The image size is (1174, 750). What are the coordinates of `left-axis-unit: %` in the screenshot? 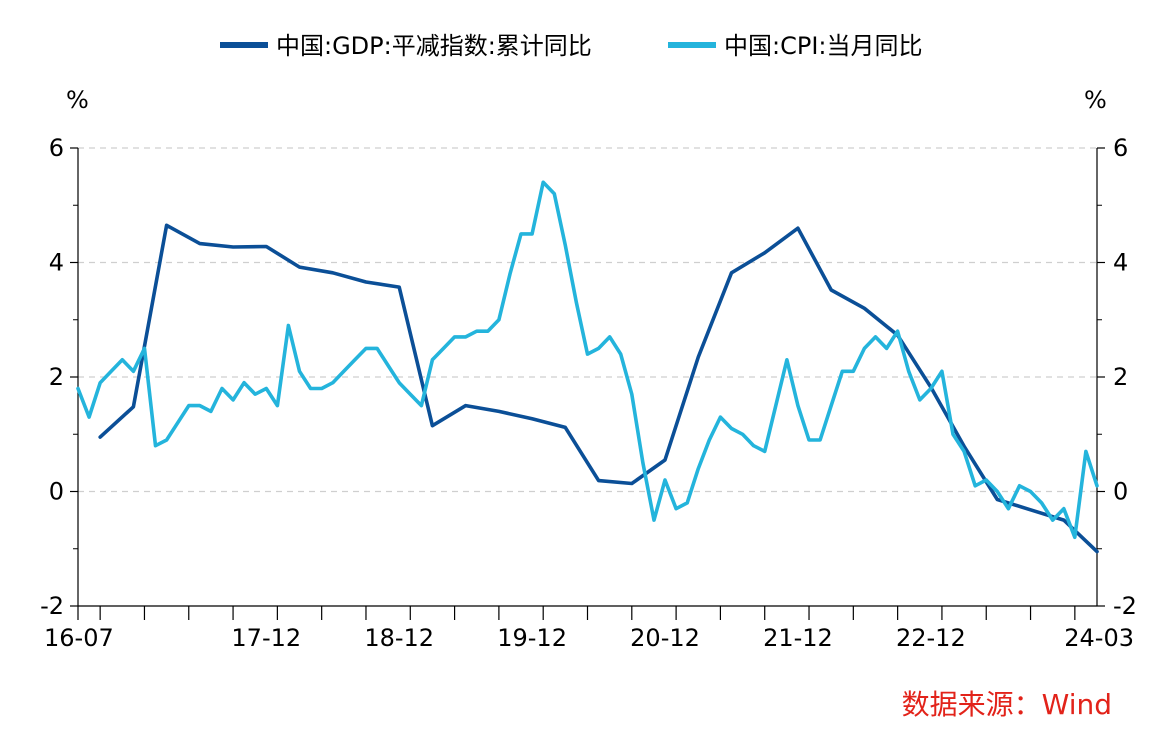 It's located at (77, 100).